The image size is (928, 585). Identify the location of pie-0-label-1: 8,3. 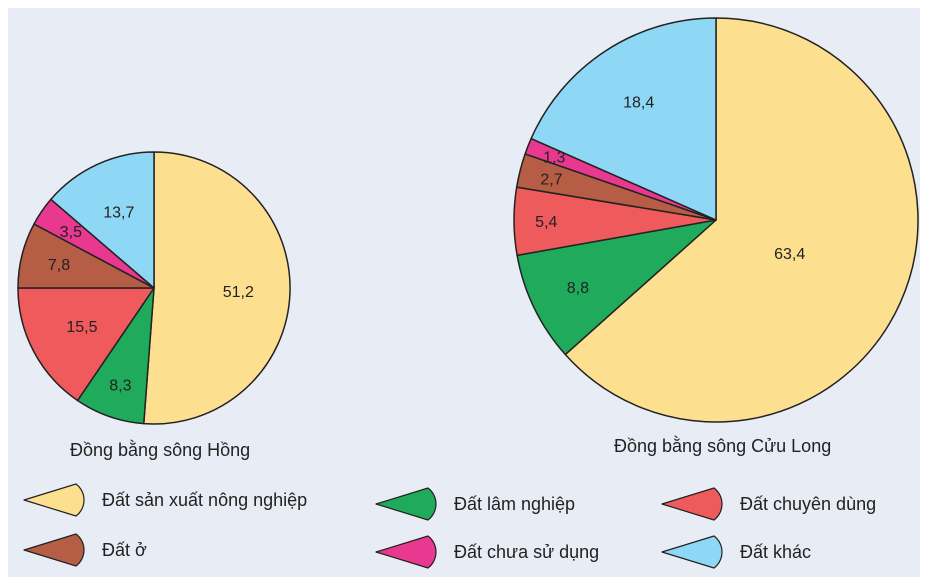
(120, 385).